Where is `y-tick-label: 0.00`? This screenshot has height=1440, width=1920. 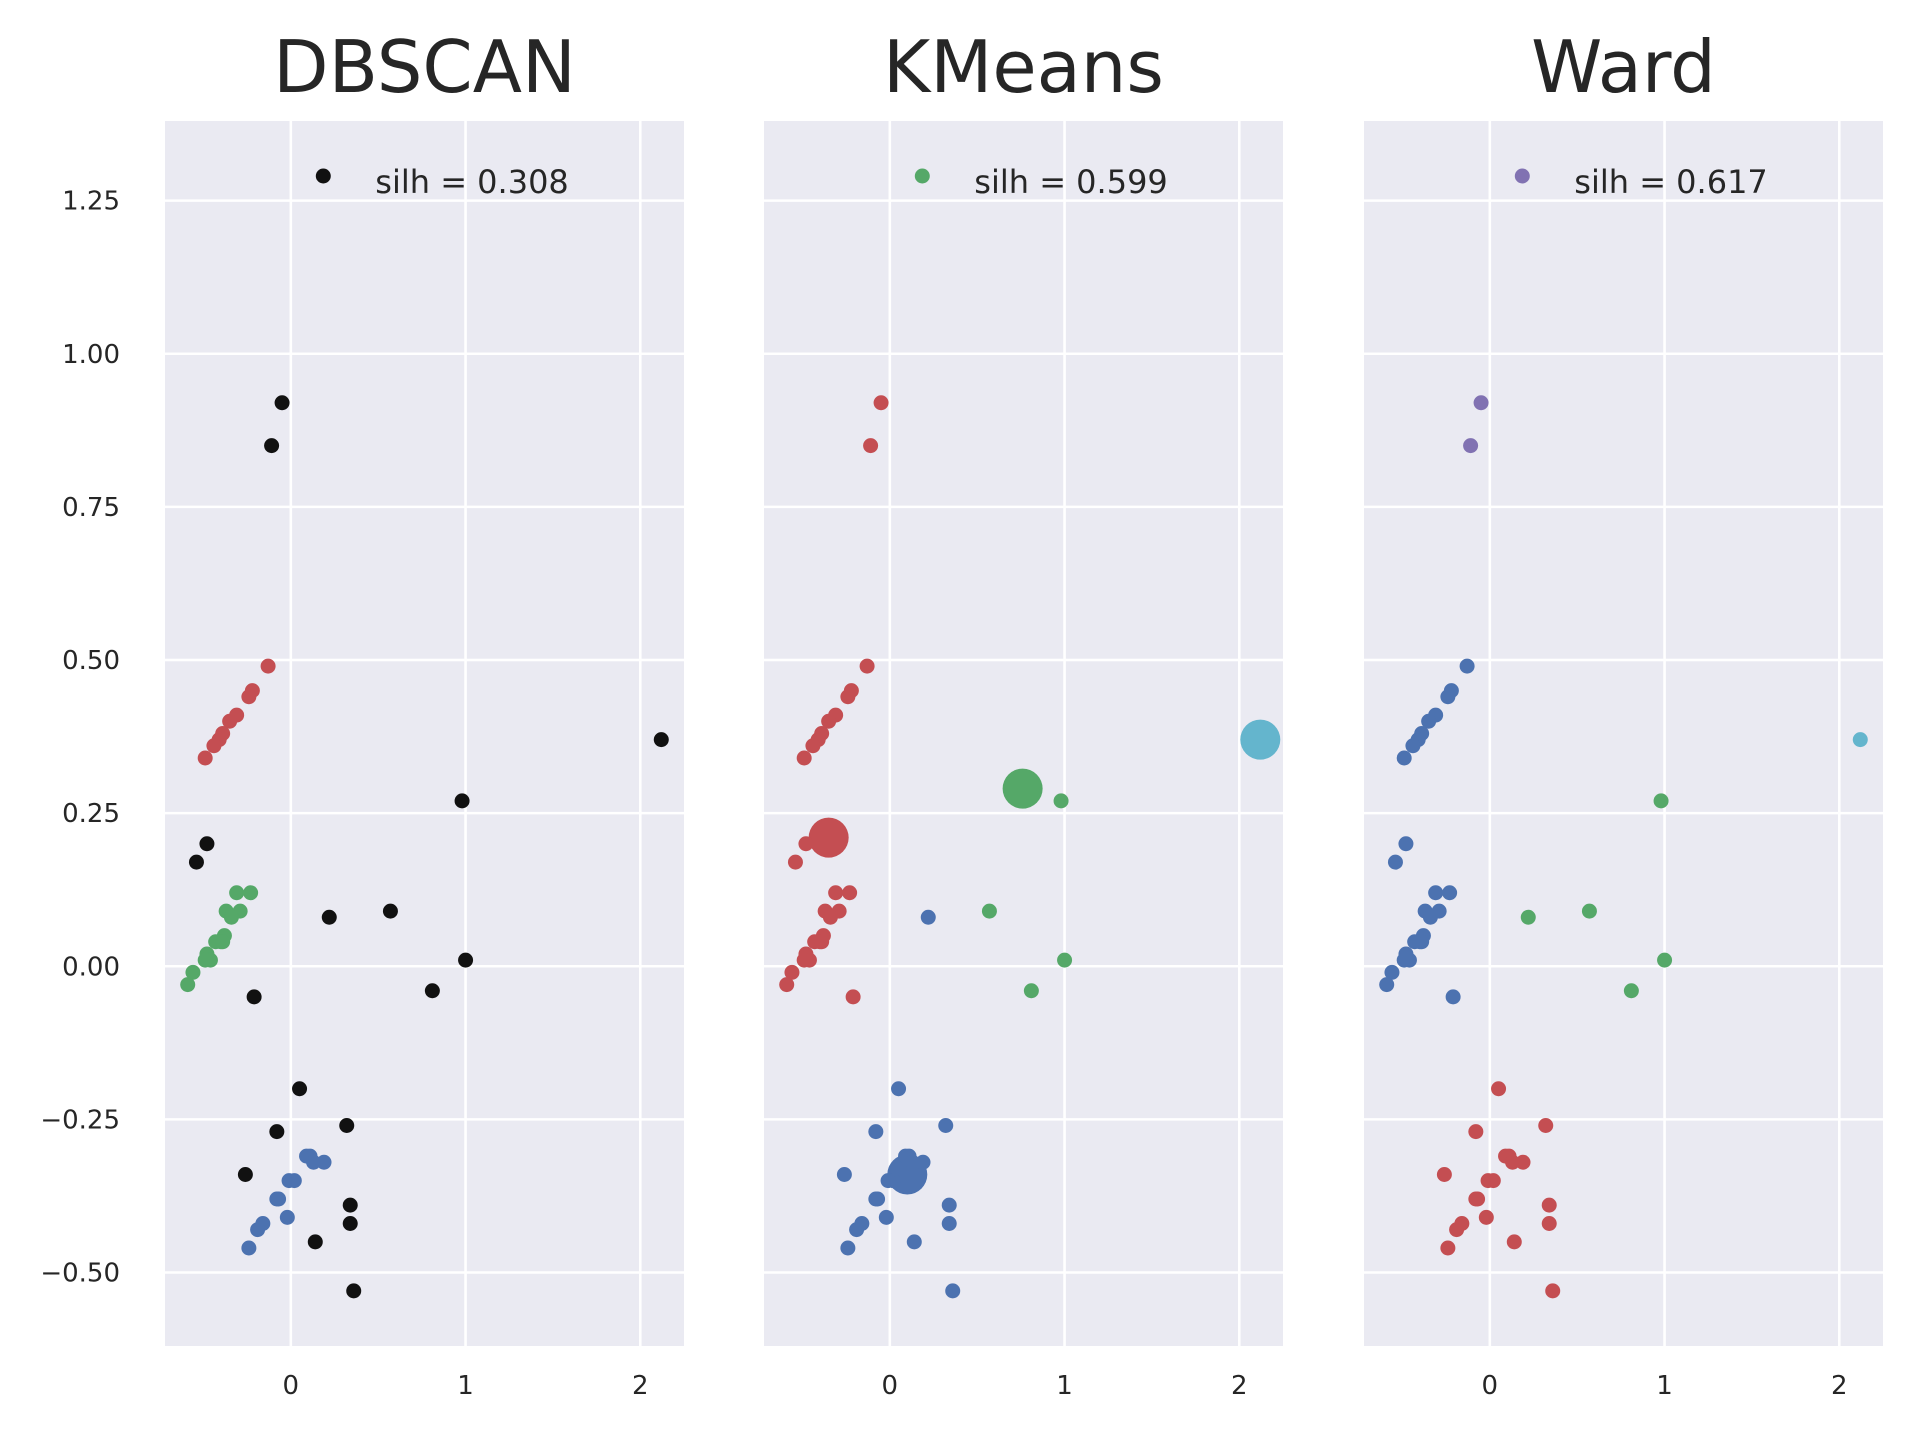
y-tick-label: 0.00 is located at coordinates (91, 967).